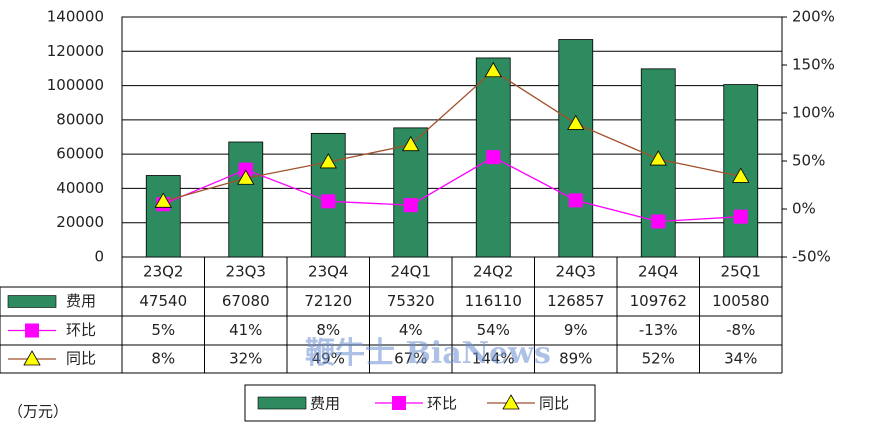 The image size is (870, 448). Describe the element at coordinates (575, 359) in the screenshot. I see `table-cell: 89%` at that location.